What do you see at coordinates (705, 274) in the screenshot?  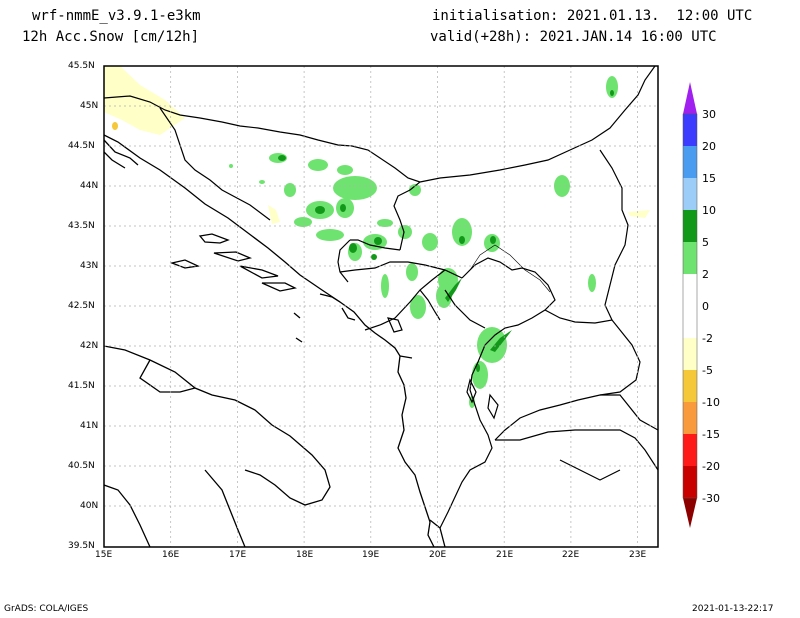 I see `colorbar-label: 2` at bounding box center [705, 274].